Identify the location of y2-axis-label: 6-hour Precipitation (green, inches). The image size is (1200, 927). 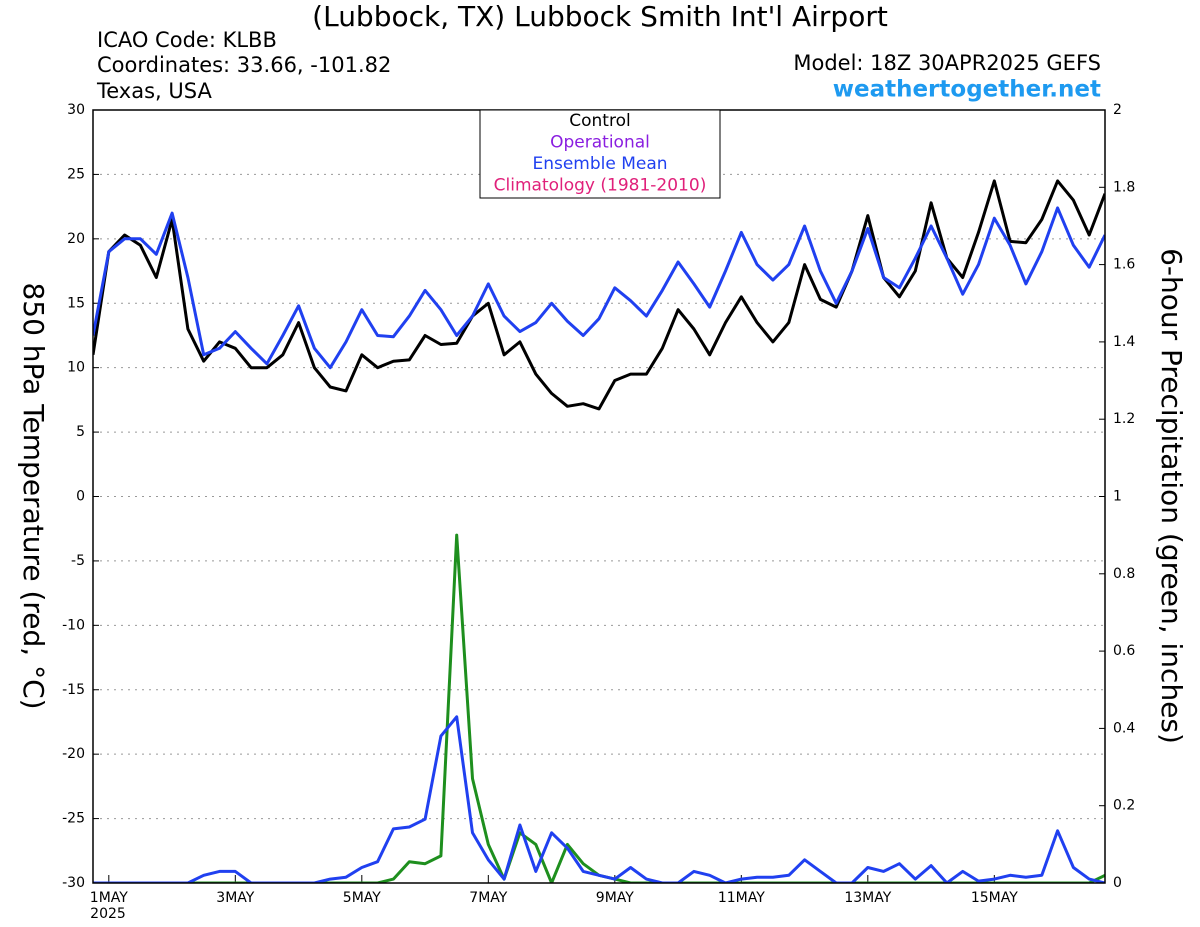
(1171, 496).